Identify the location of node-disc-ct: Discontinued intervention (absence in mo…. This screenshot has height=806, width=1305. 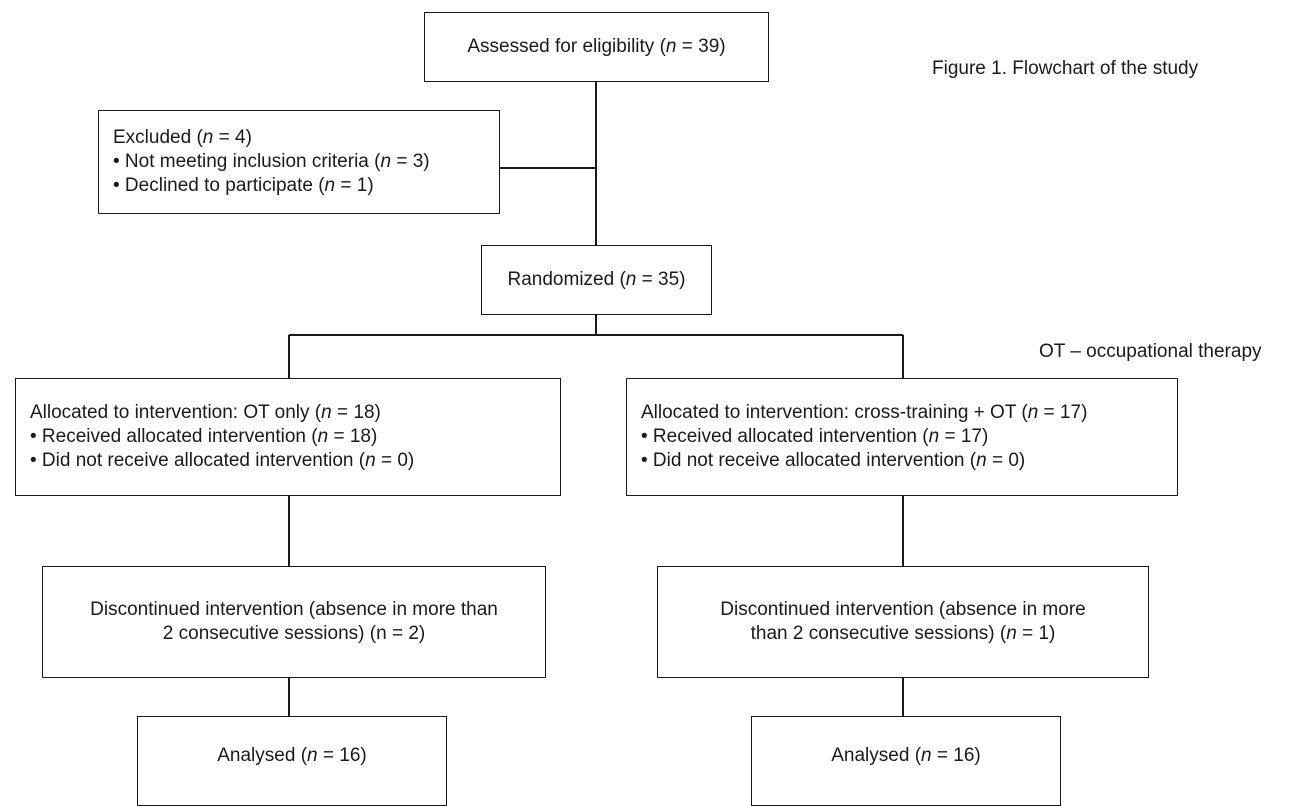
(903, 622).